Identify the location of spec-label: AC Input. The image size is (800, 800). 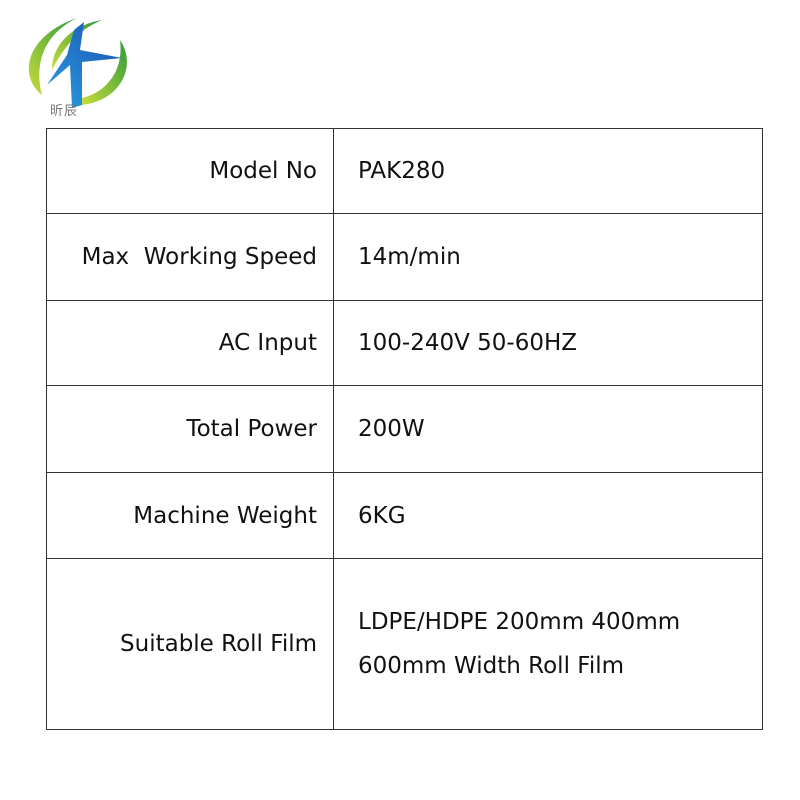
(190, 343).